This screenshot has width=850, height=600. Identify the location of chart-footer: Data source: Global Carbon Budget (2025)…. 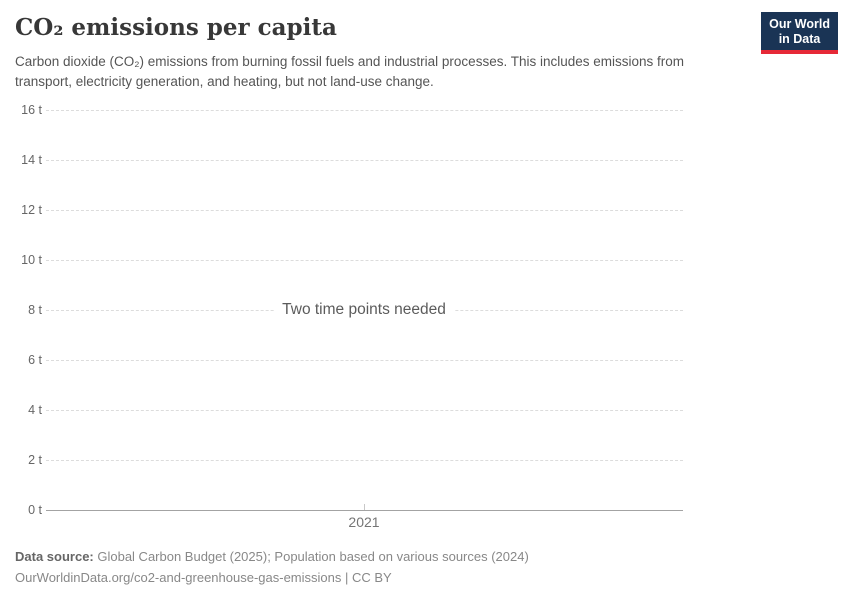
(272, 567).